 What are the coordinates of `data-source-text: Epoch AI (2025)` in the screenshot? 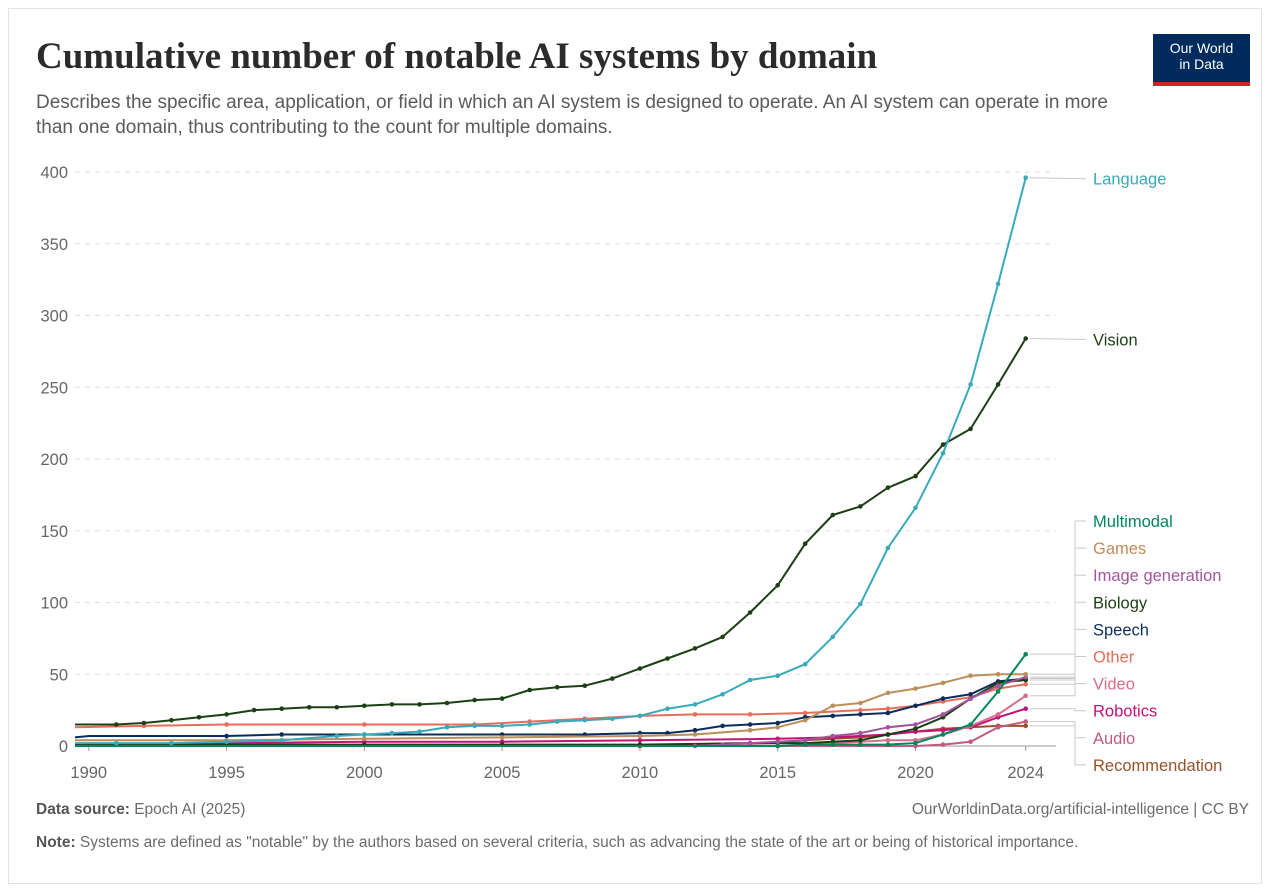 It's located at (187, 809).